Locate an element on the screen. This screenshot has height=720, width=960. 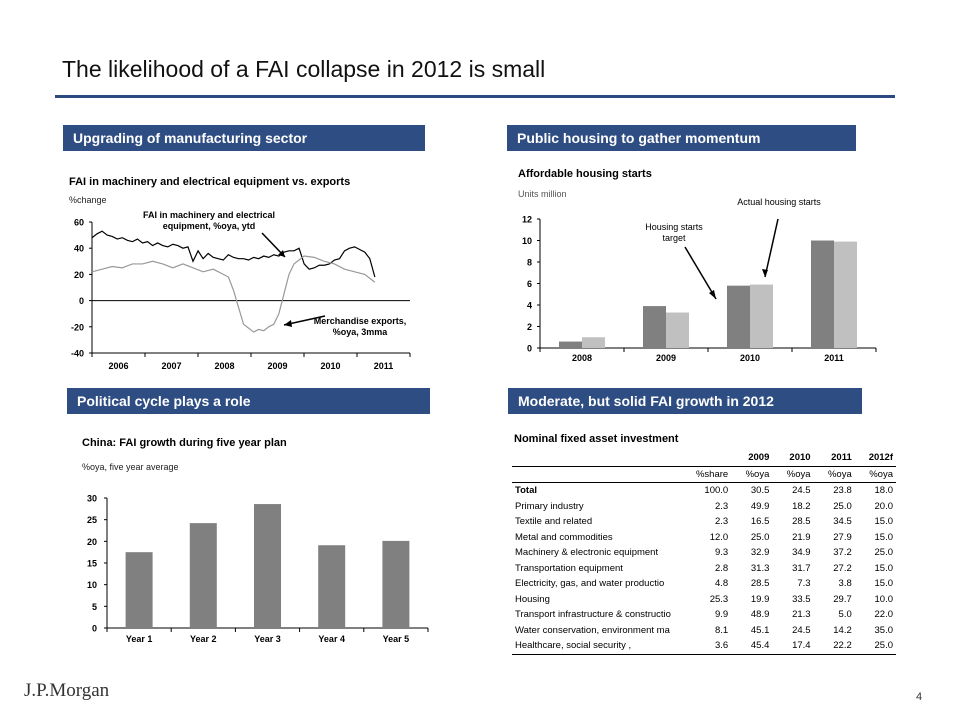
chart2-arrowhead-actual is located at coordinates (765, 273).